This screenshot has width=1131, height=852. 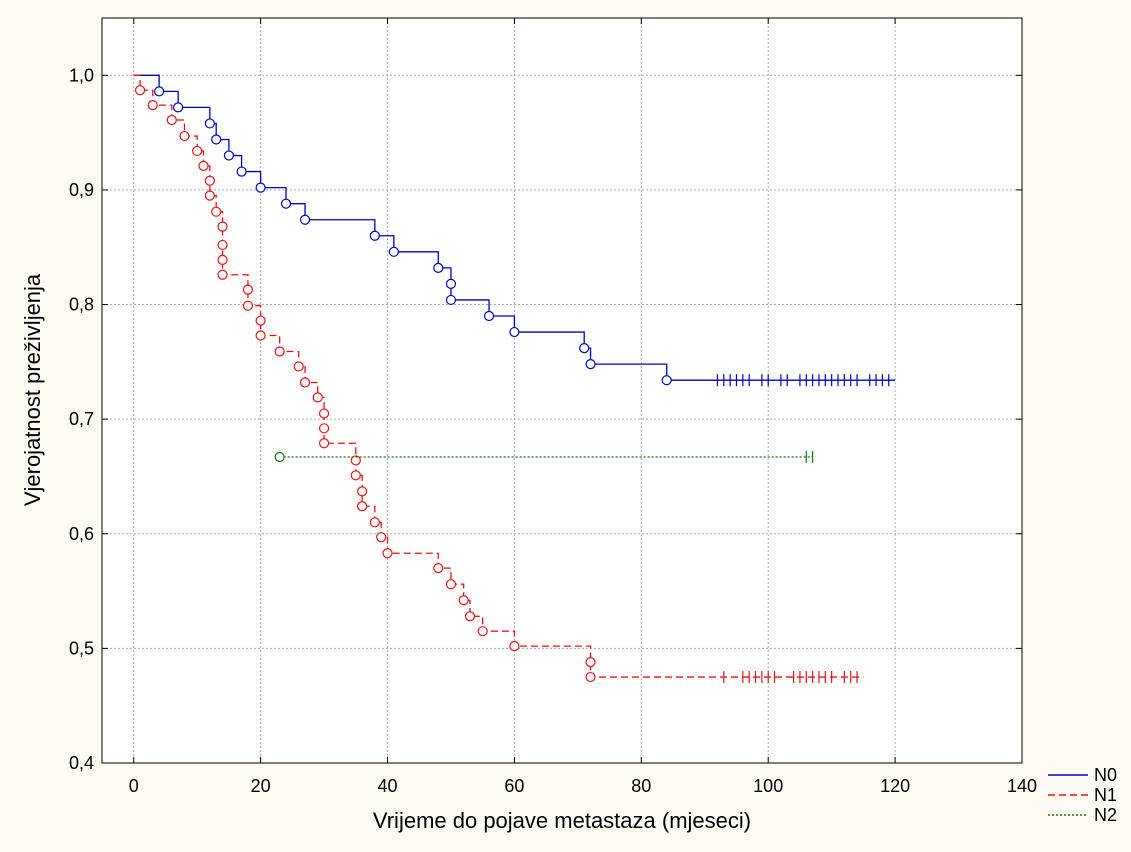 What do you see at coordinates (1105, 775) in the screenshot?
I see `legend-label-n0: N0` at bounding box center [1105, 775].